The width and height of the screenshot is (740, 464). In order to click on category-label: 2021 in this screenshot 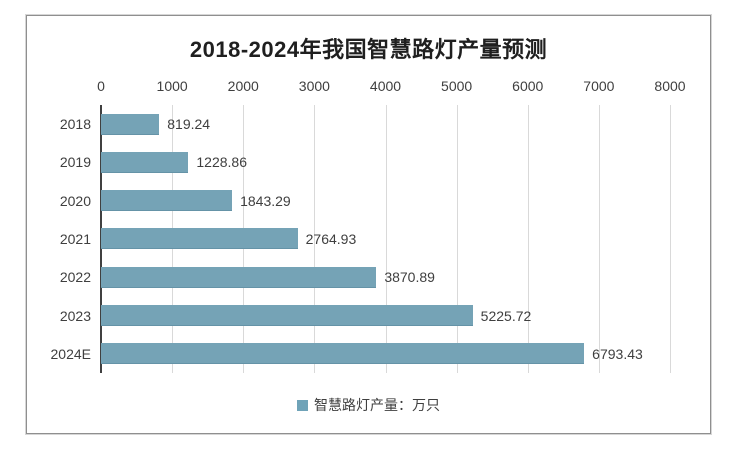, I will do `click(75, 238)`.